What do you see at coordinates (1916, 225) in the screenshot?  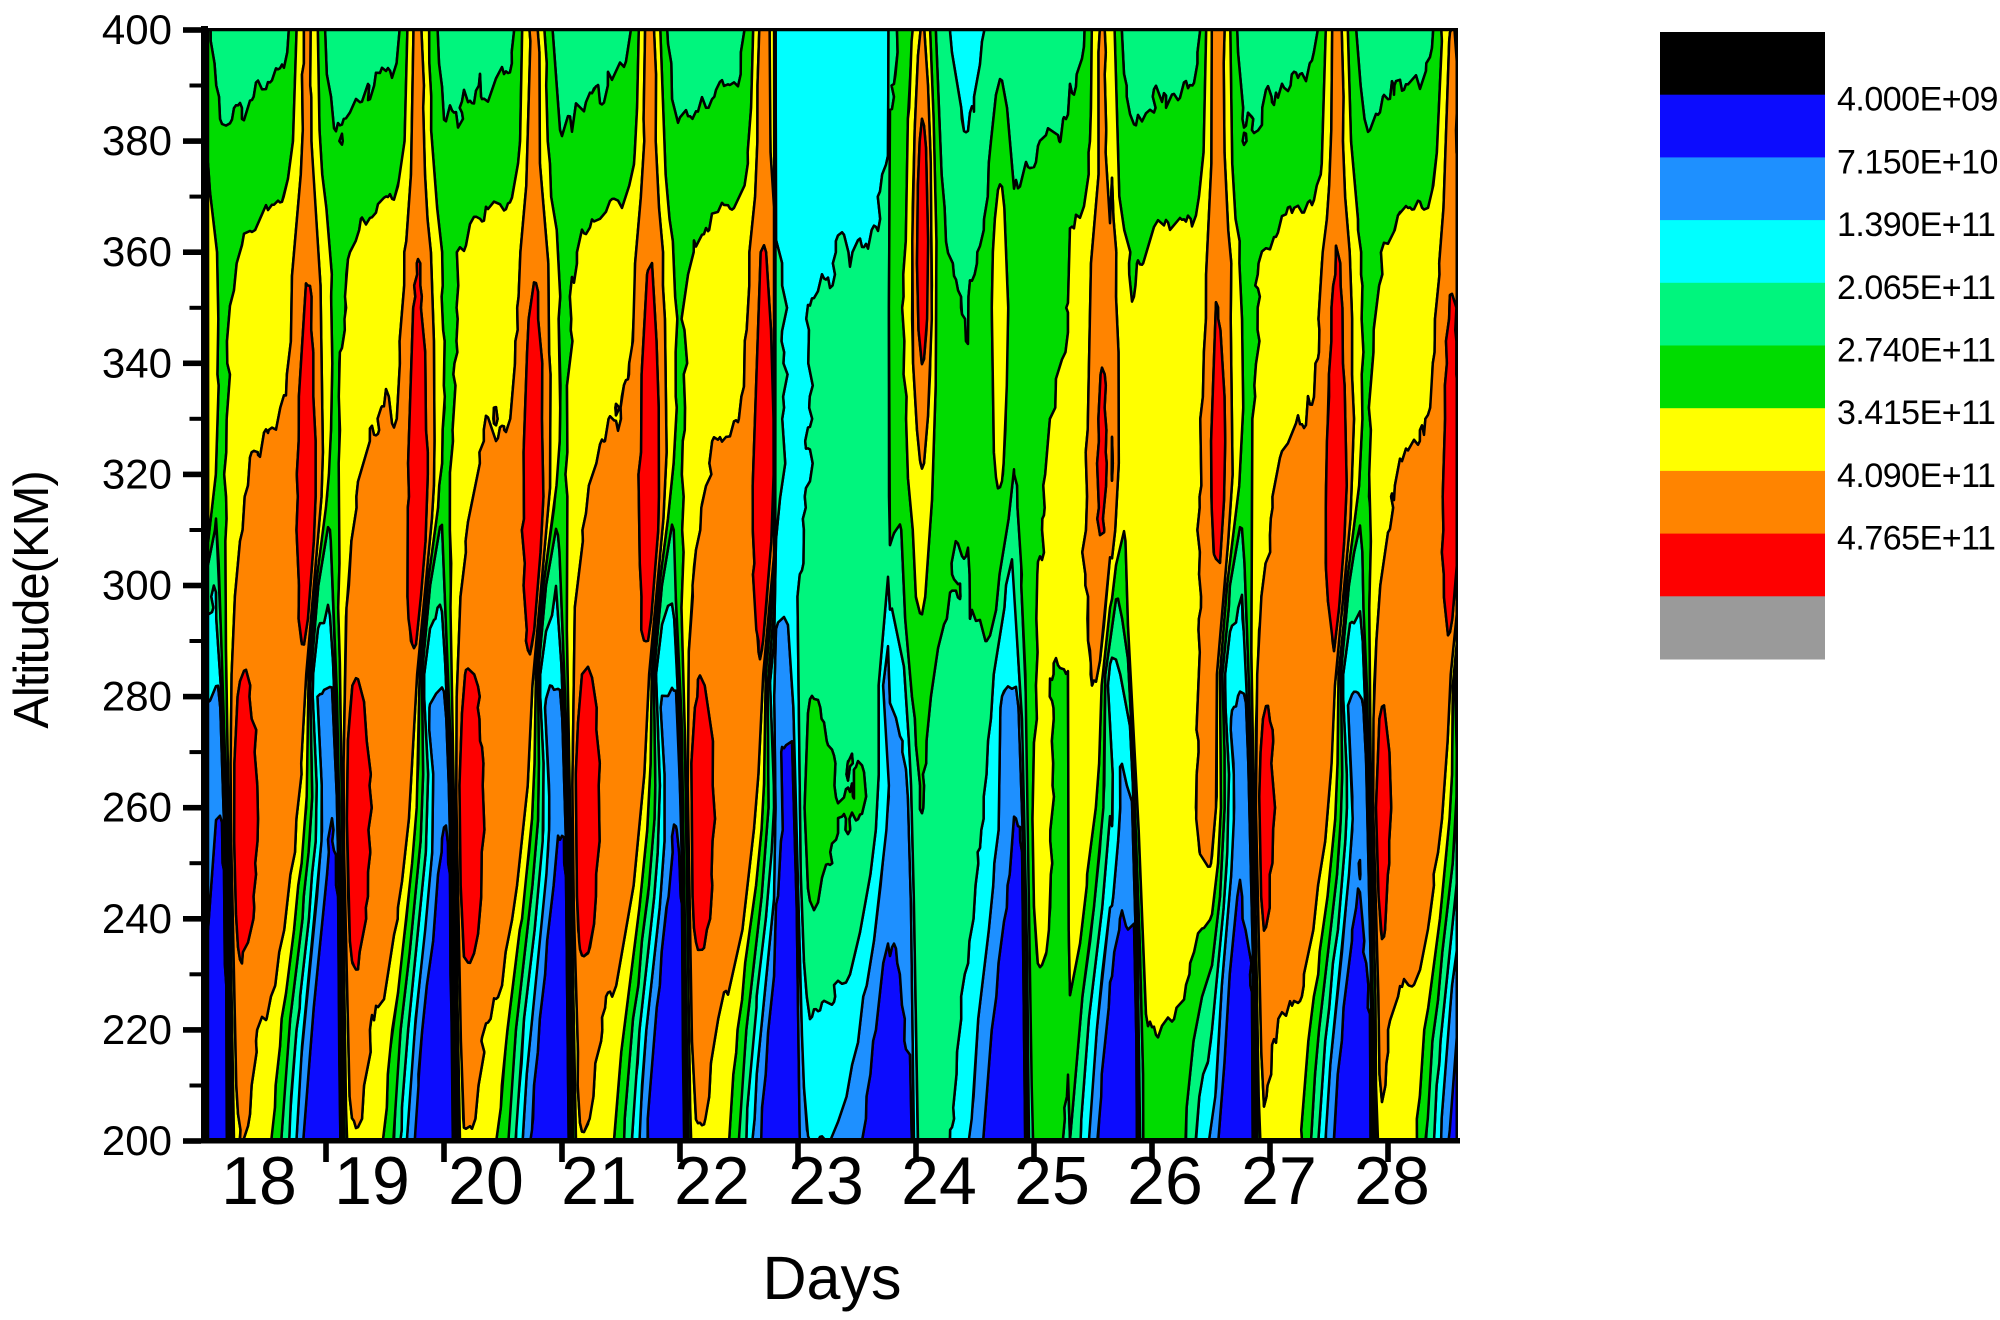 I see `svg-text: 1.390E+11` at bounding box center [1916, 225].